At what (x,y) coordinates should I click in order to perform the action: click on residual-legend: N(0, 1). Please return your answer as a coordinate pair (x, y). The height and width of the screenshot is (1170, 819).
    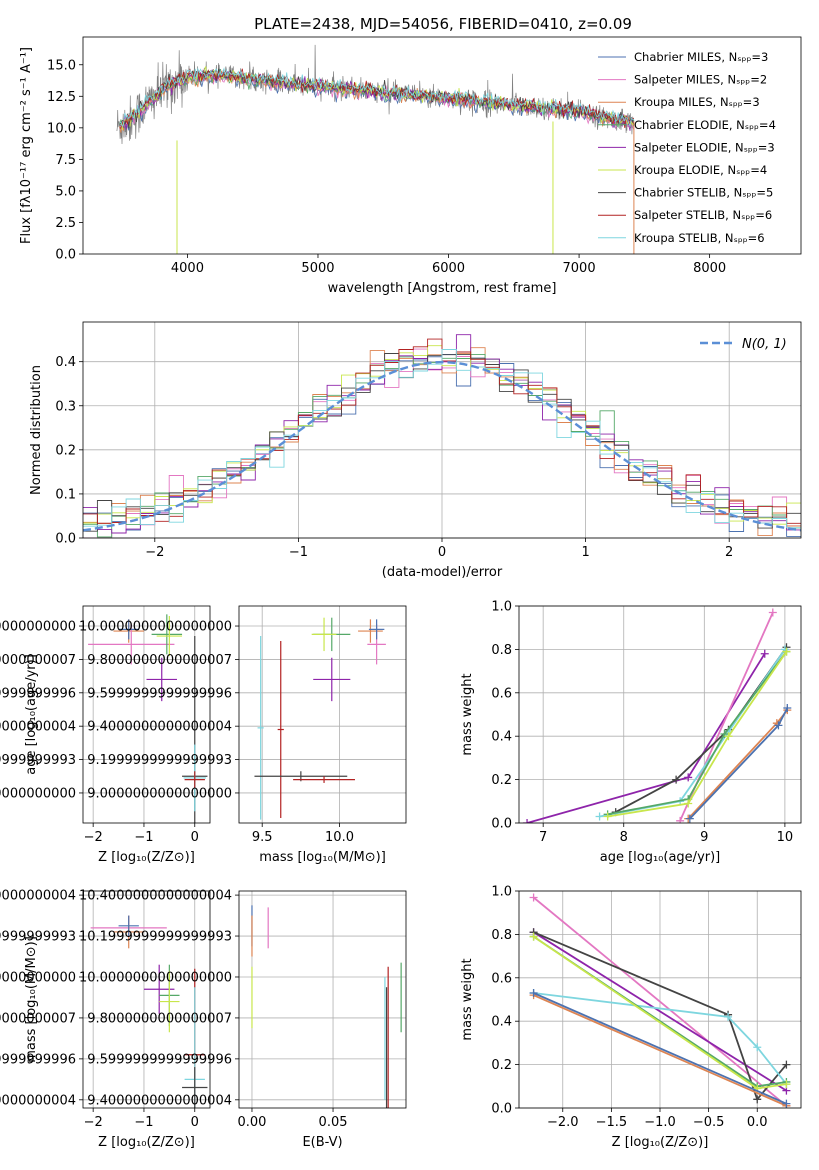
    Looking at the image, I should click on (743, 344).